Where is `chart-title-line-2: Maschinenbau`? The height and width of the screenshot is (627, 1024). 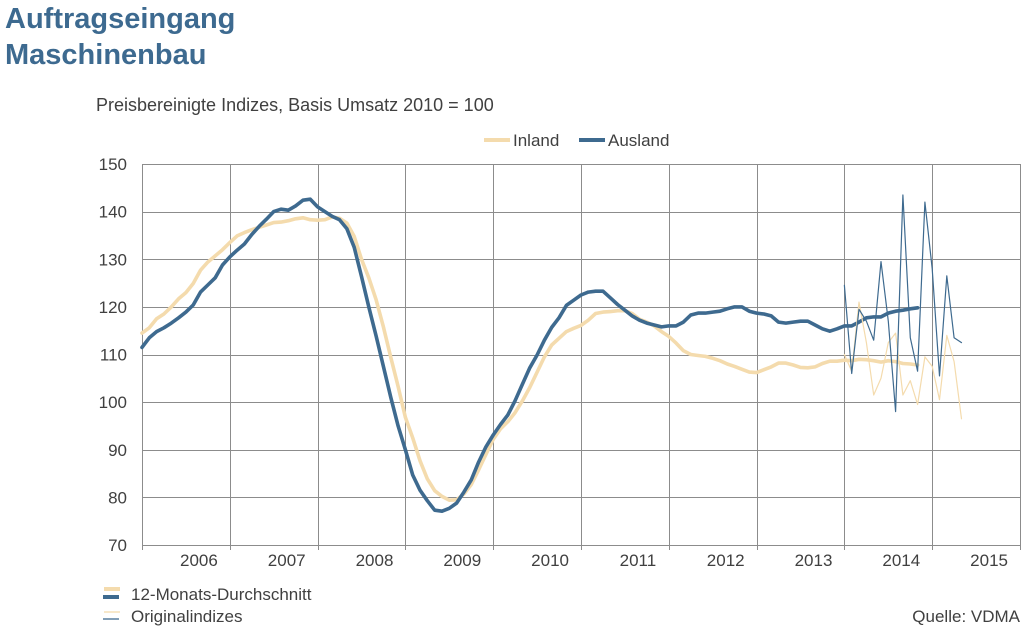
chart-title-line-2: Maschinenbau is located at coordinates (105, 55).